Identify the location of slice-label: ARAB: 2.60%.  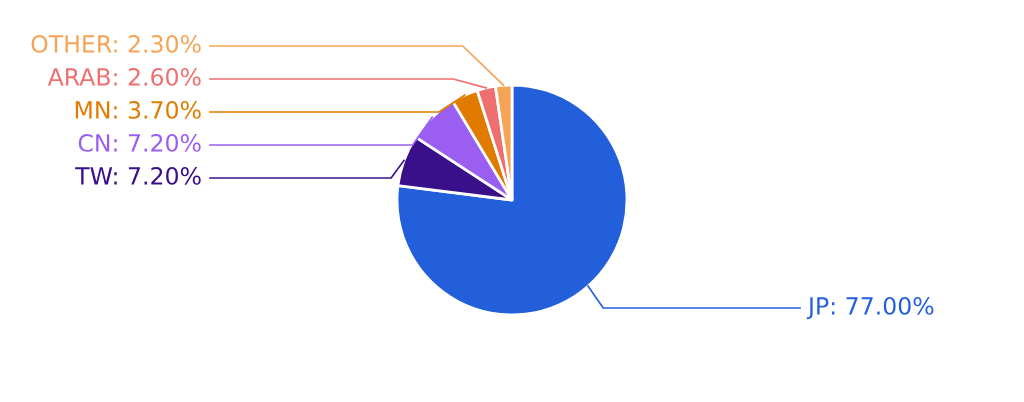
(124, 76).